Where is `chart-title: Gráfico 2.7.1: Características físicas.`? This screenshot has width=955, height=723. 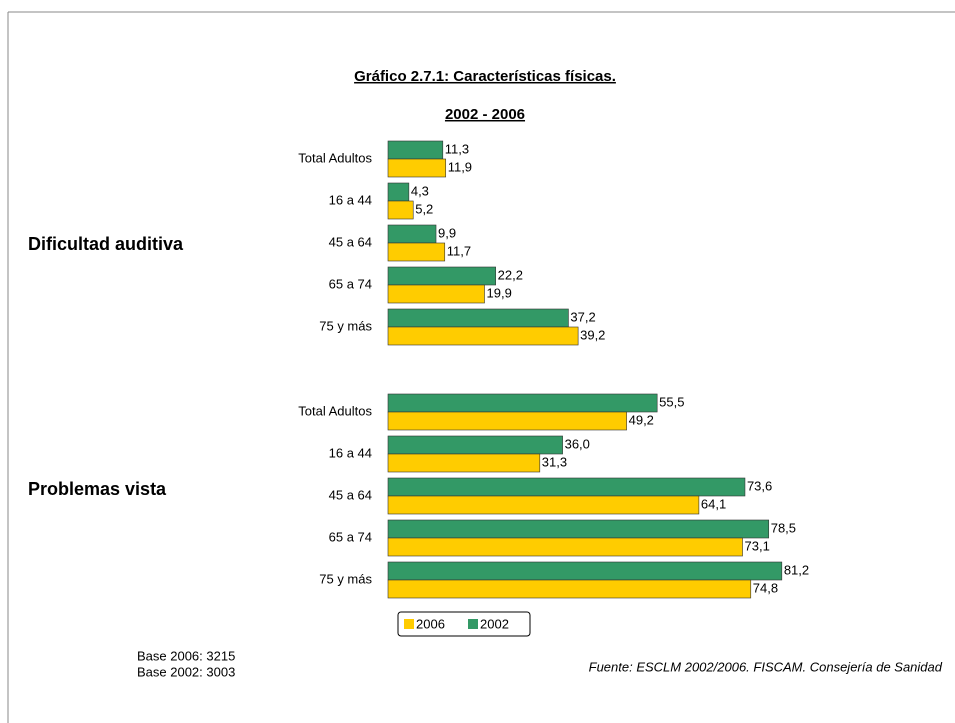 chart-title: Gráfico 2.7.1: Características físicas. is located at coordinates (485, 76).